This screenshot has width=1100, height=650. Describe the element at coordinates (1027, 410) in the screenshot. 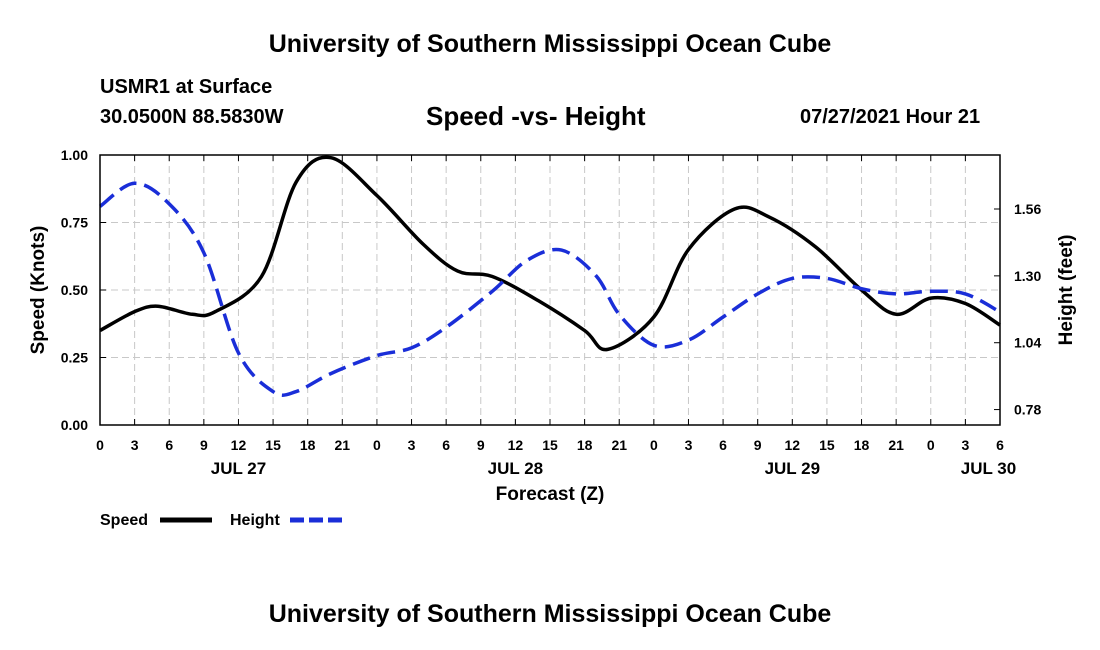

I see `y2-tick-label: 0.78` at that location.